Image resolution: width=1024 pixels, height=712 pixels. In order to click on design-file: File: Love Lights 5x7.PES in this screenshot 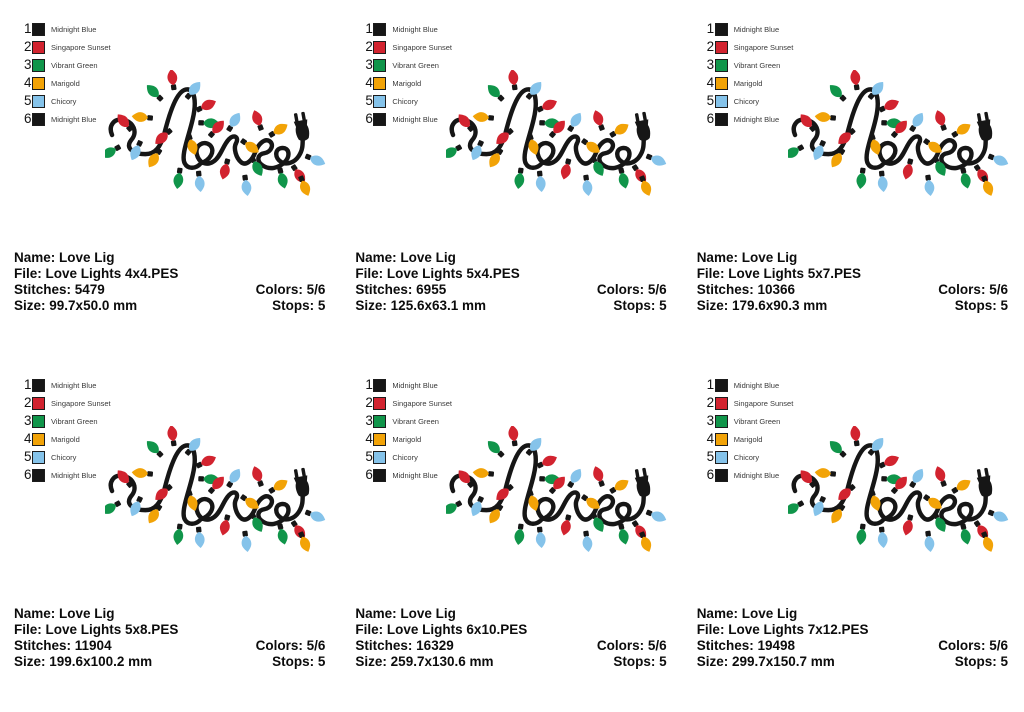, I will do `click(779, 273)`.